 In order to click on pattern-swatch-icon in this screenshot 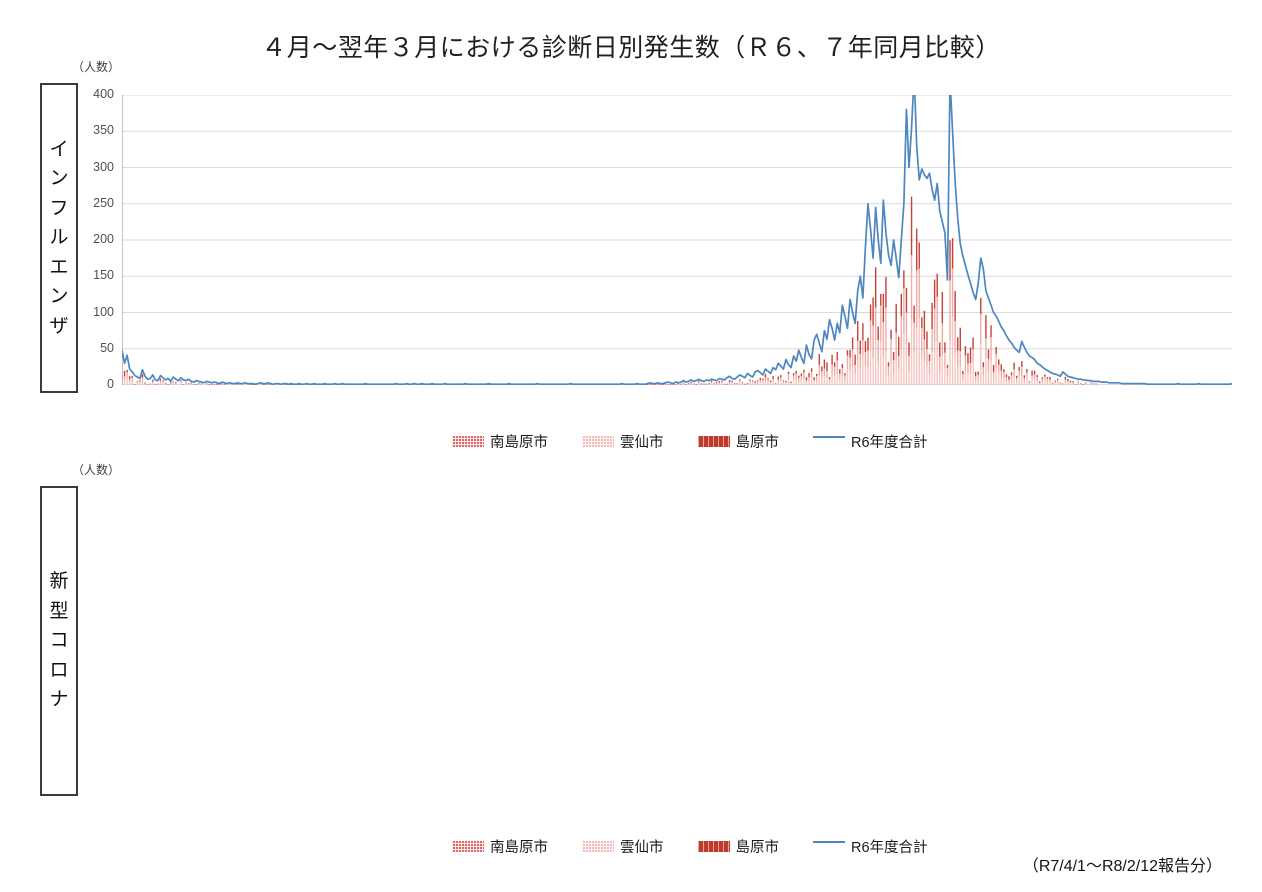, I will do `click(598, 846)`.